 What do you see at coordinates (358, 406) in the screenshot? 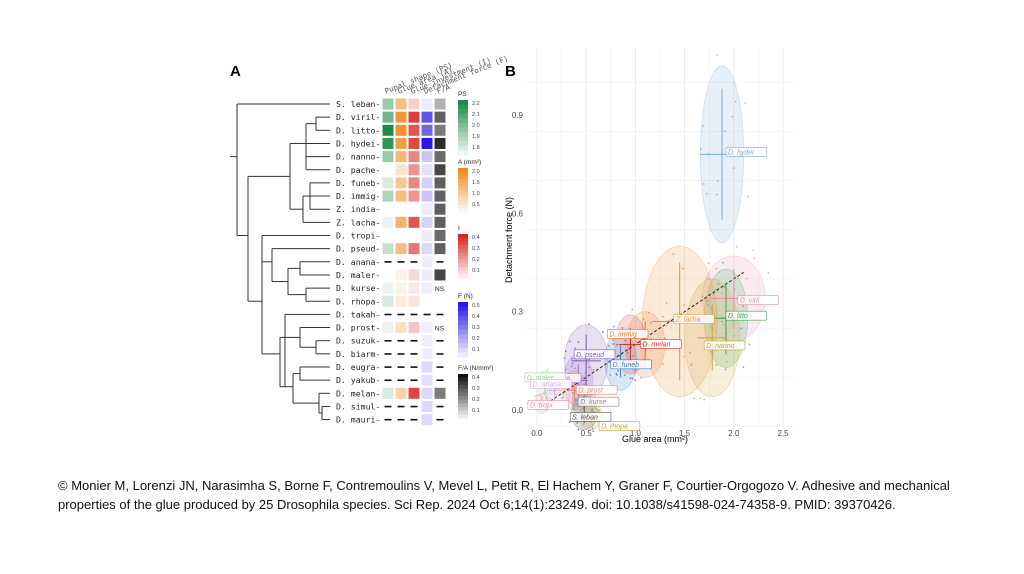
I see `species-label: D. simul-` at bounding box center [358, 406].